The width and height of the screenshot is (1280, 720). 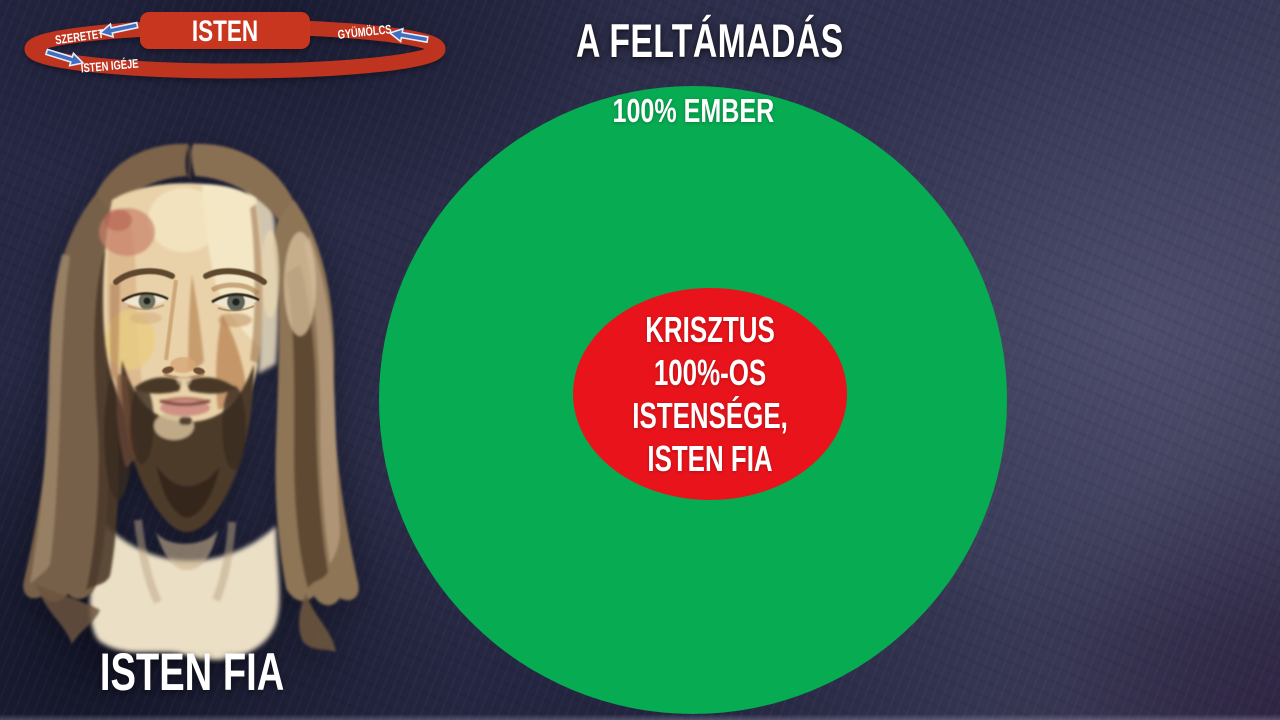 I want to click on inner-line-text-4: ISTEN FIA, so click(x=710, y=458).